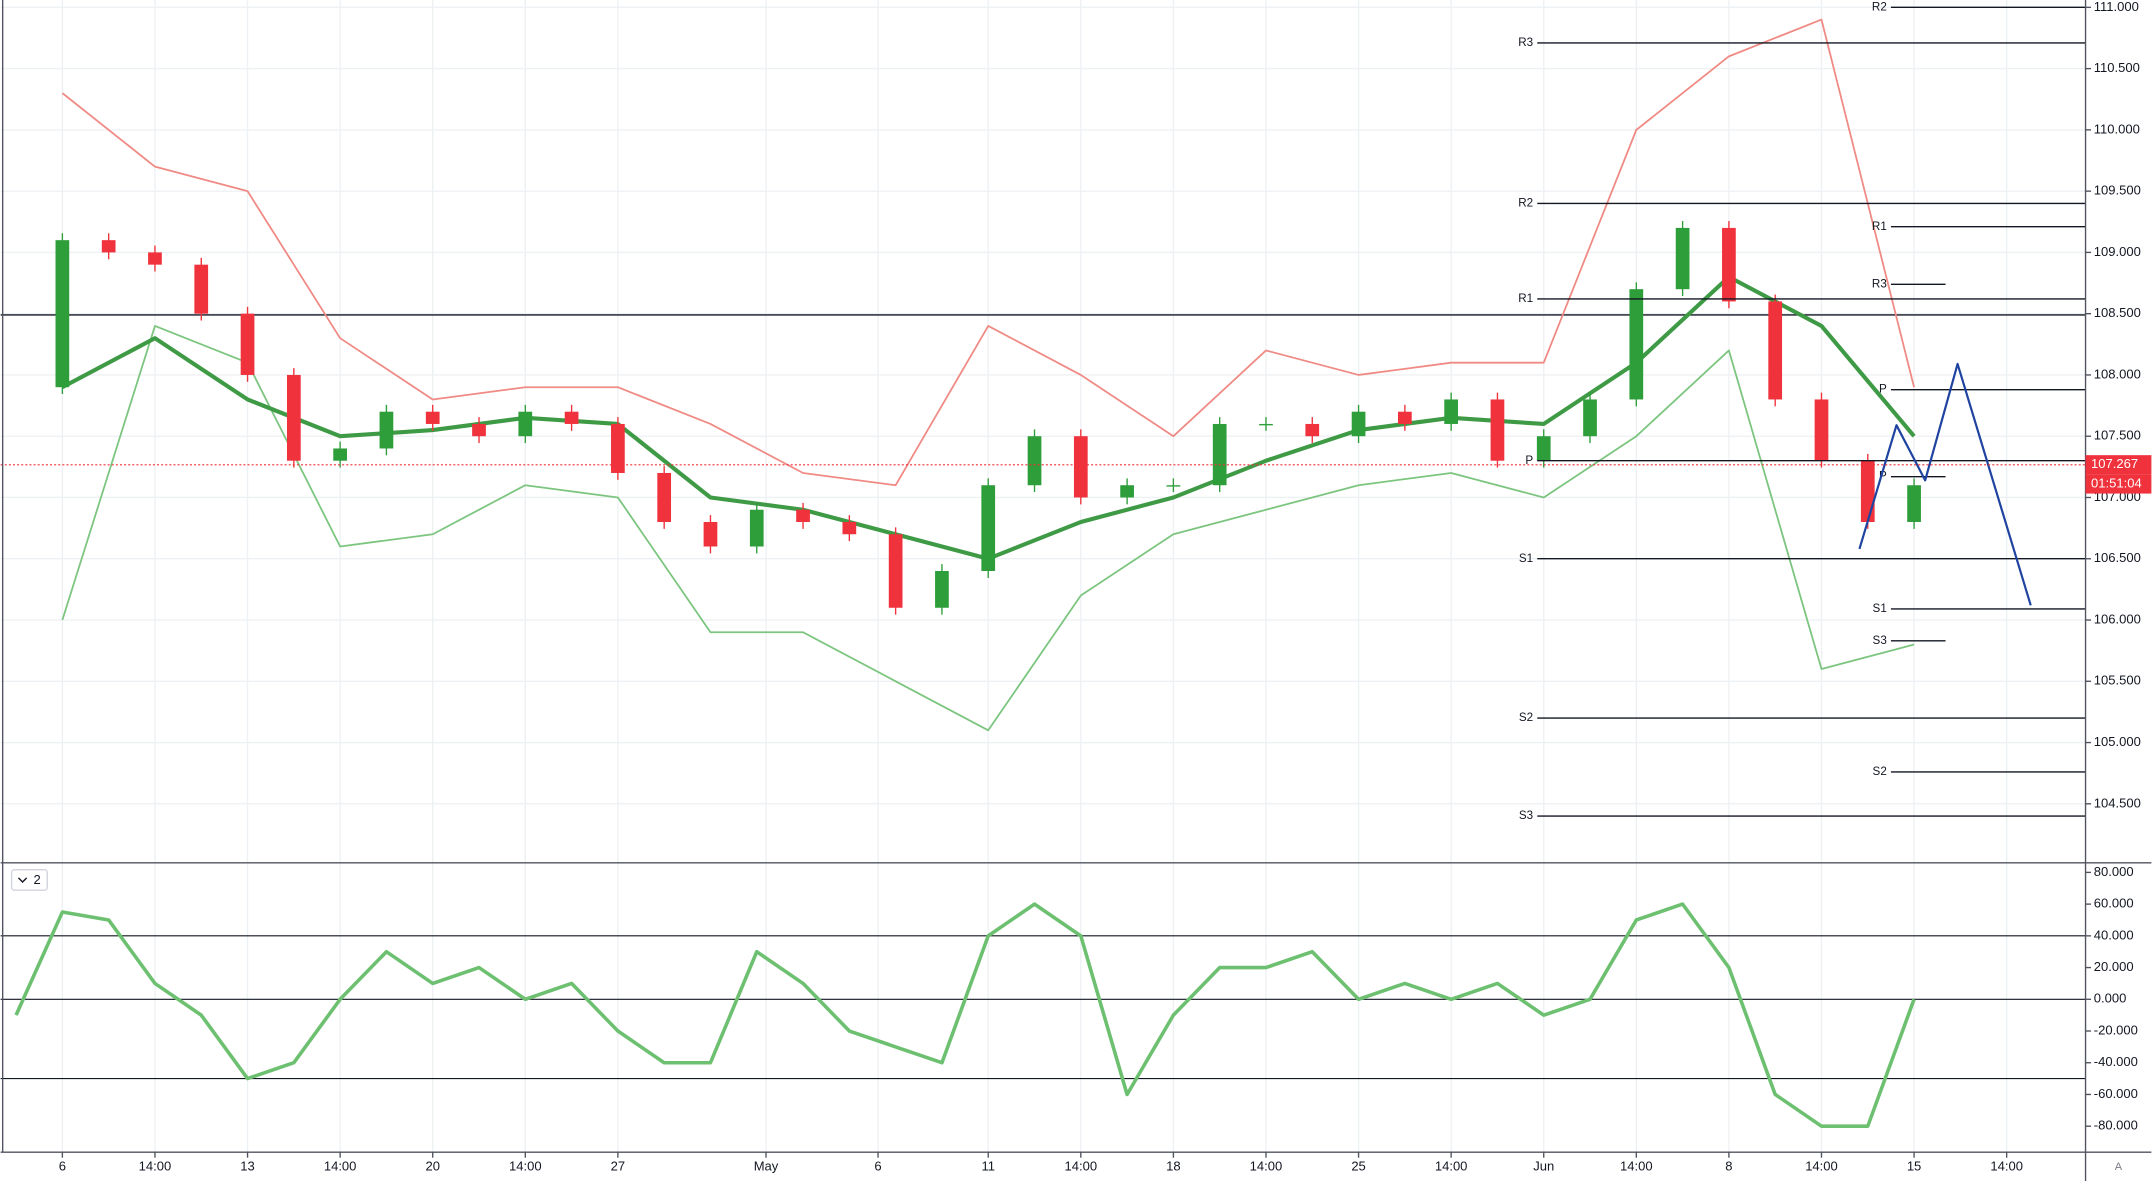  Describe the element at coordinates (2117, 251) in the screenshot. I see `y-tick-label: 109.000` at that location.